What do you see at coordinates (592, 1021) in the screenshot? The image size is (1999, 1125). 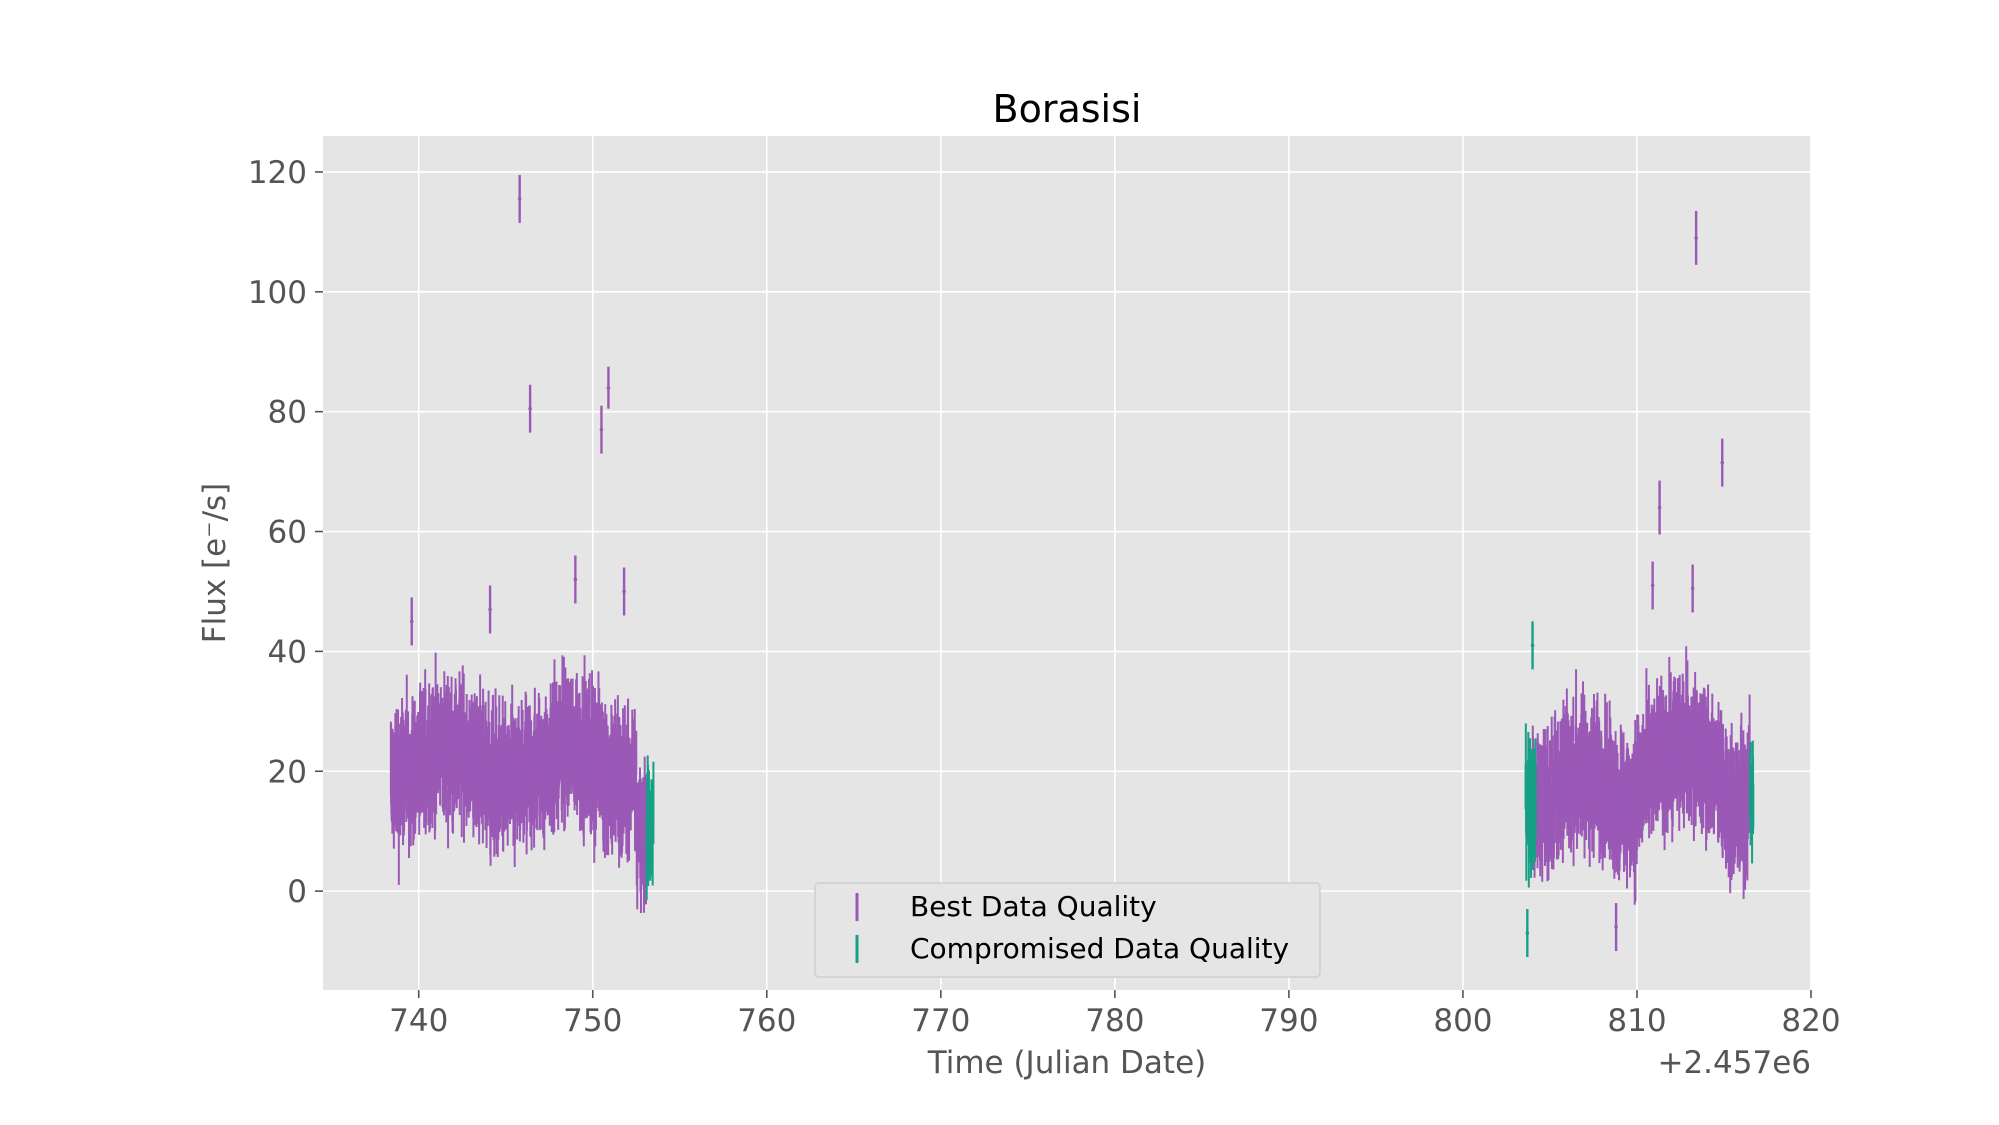 I see `x-tick-label: 750` at bounding box center [592, 1021].